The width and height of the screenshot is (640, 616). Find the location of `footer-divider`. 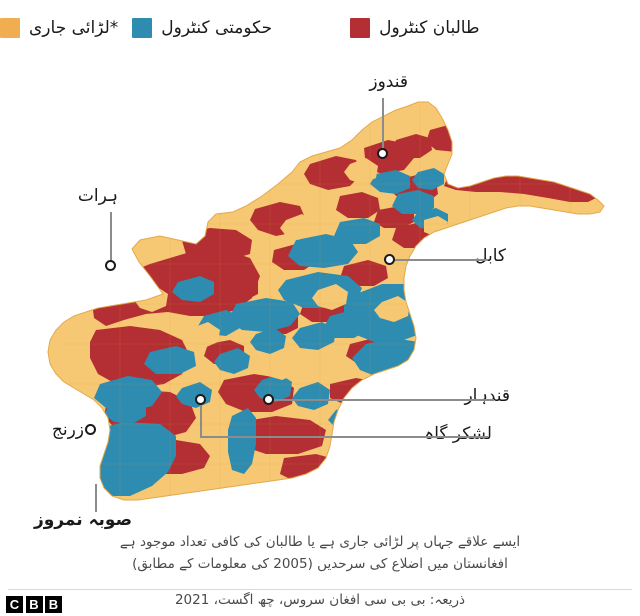

footer-divider is located at coordinates (320, 589).